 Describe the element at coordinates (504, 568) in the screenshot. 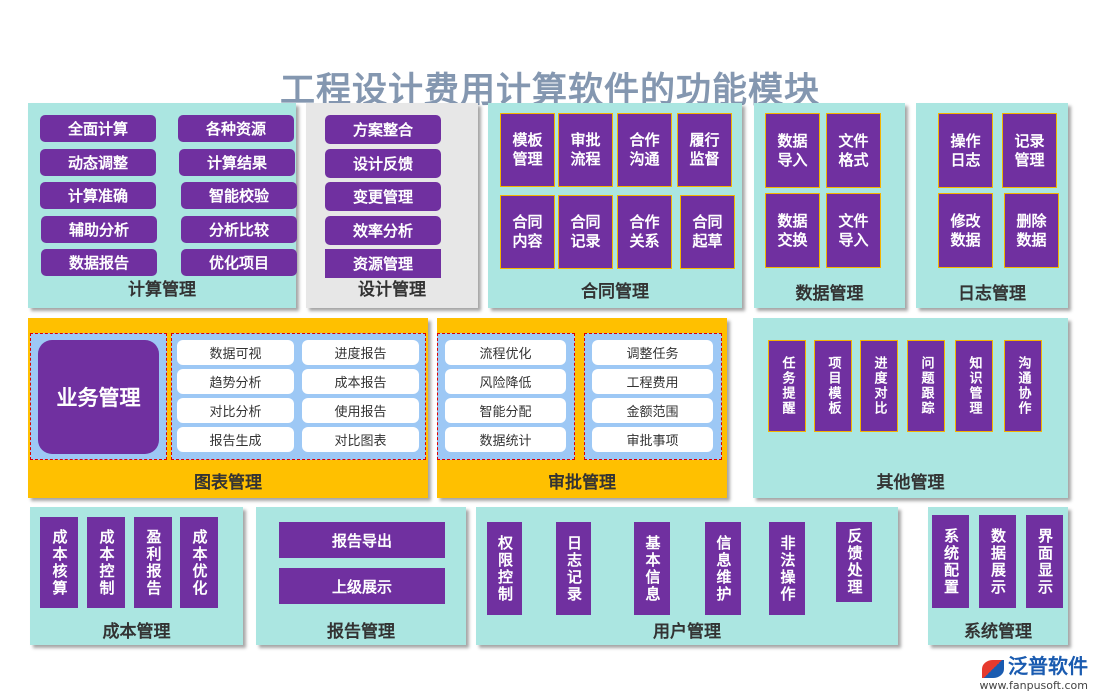

I see `module-item: 权限控制` at that location.